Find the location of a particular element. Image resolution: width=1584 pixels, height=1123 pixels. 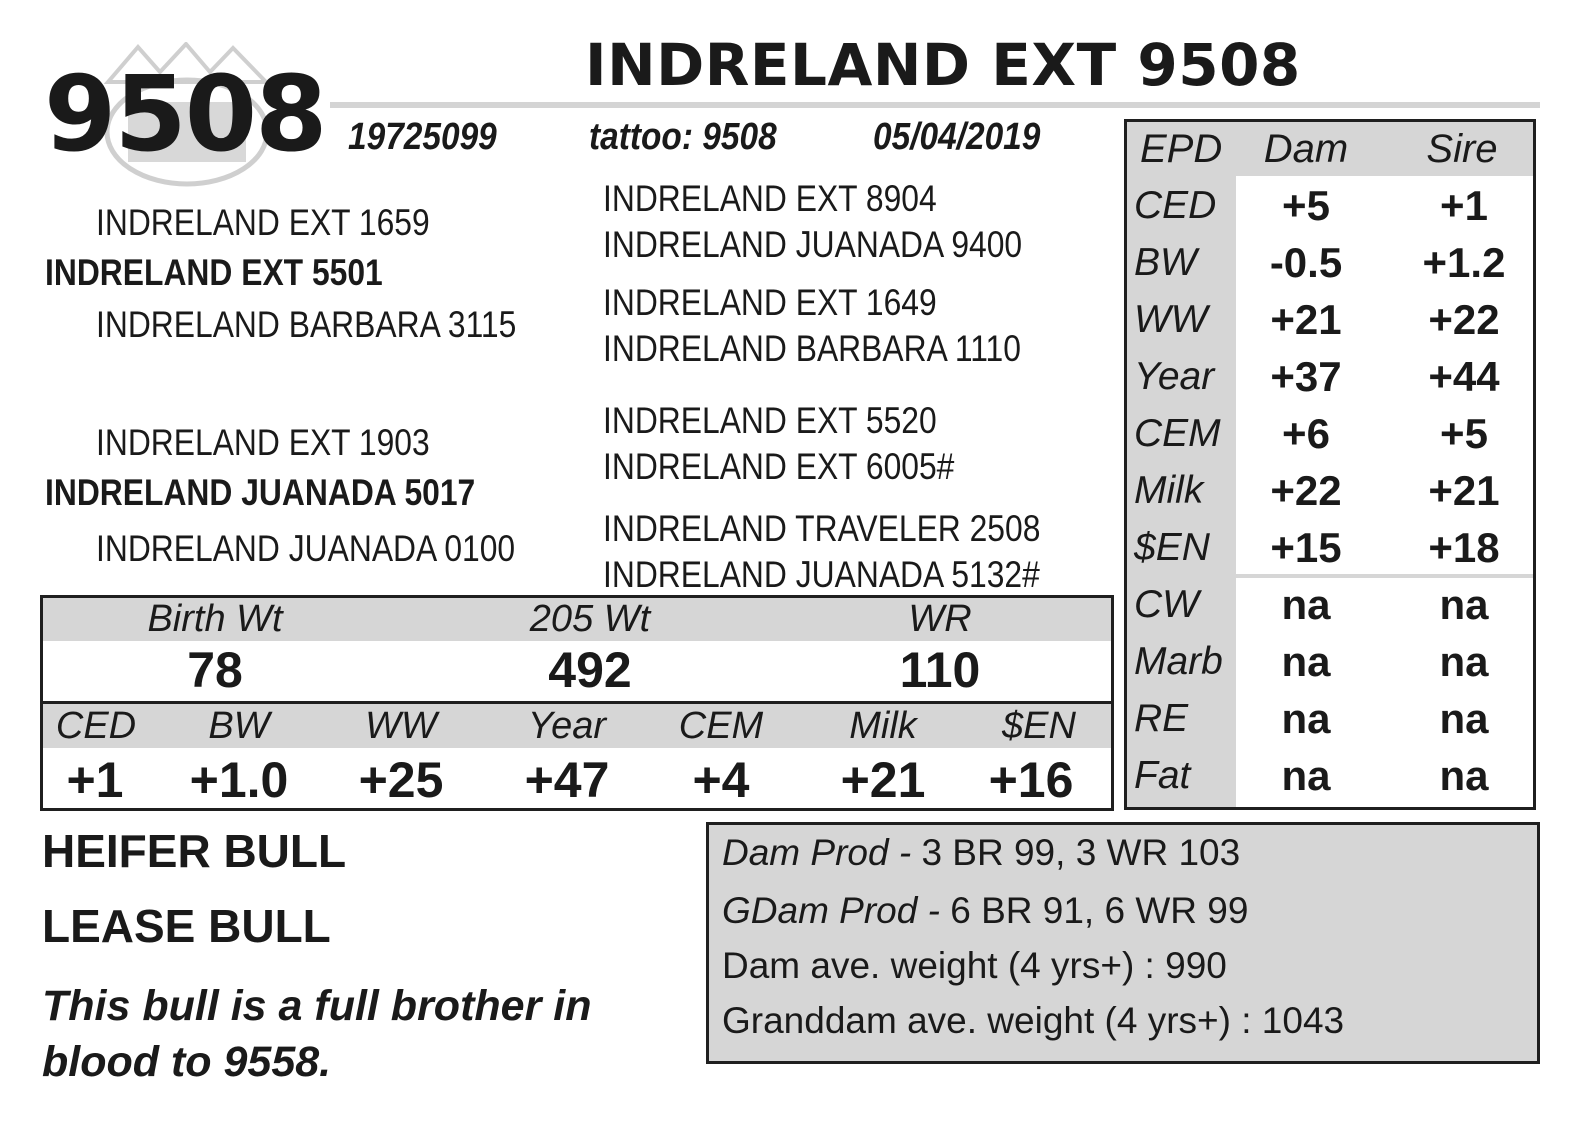

epd-sire-value: +18 is located at coordinates (1464, 547).